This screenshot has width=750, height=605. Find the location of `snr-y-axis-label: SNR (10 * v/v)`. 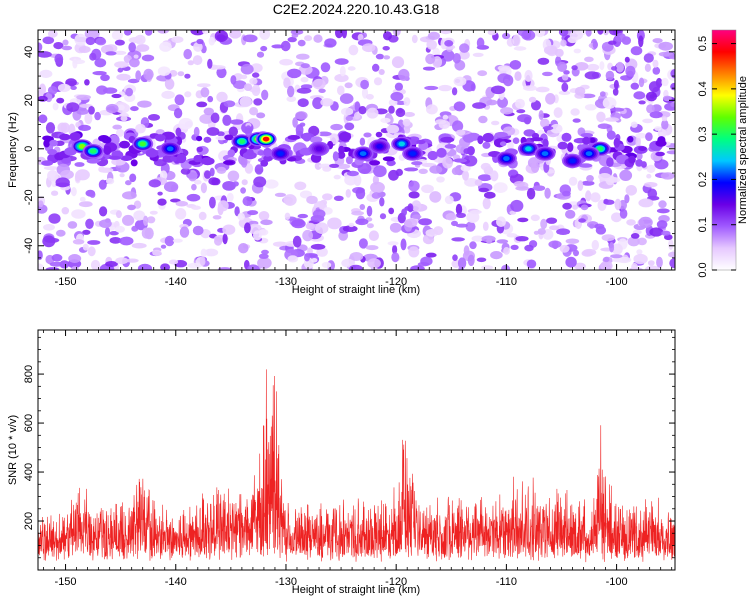

snr-y-axis-label: SNR (10 * v/v) is located at coordinates (13, 450).